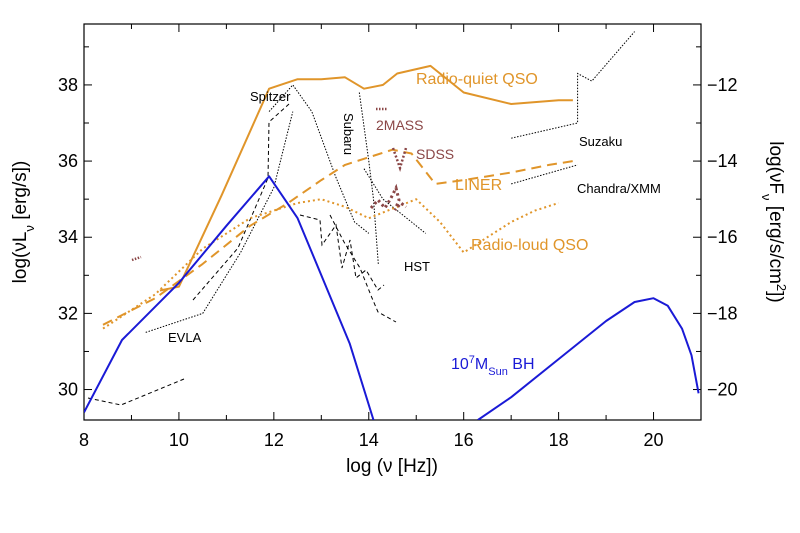  What do you see at coordinates (722, 390) in the screenshot?
I see `y2-tick-label: −20` at bounding box center [722, 390].